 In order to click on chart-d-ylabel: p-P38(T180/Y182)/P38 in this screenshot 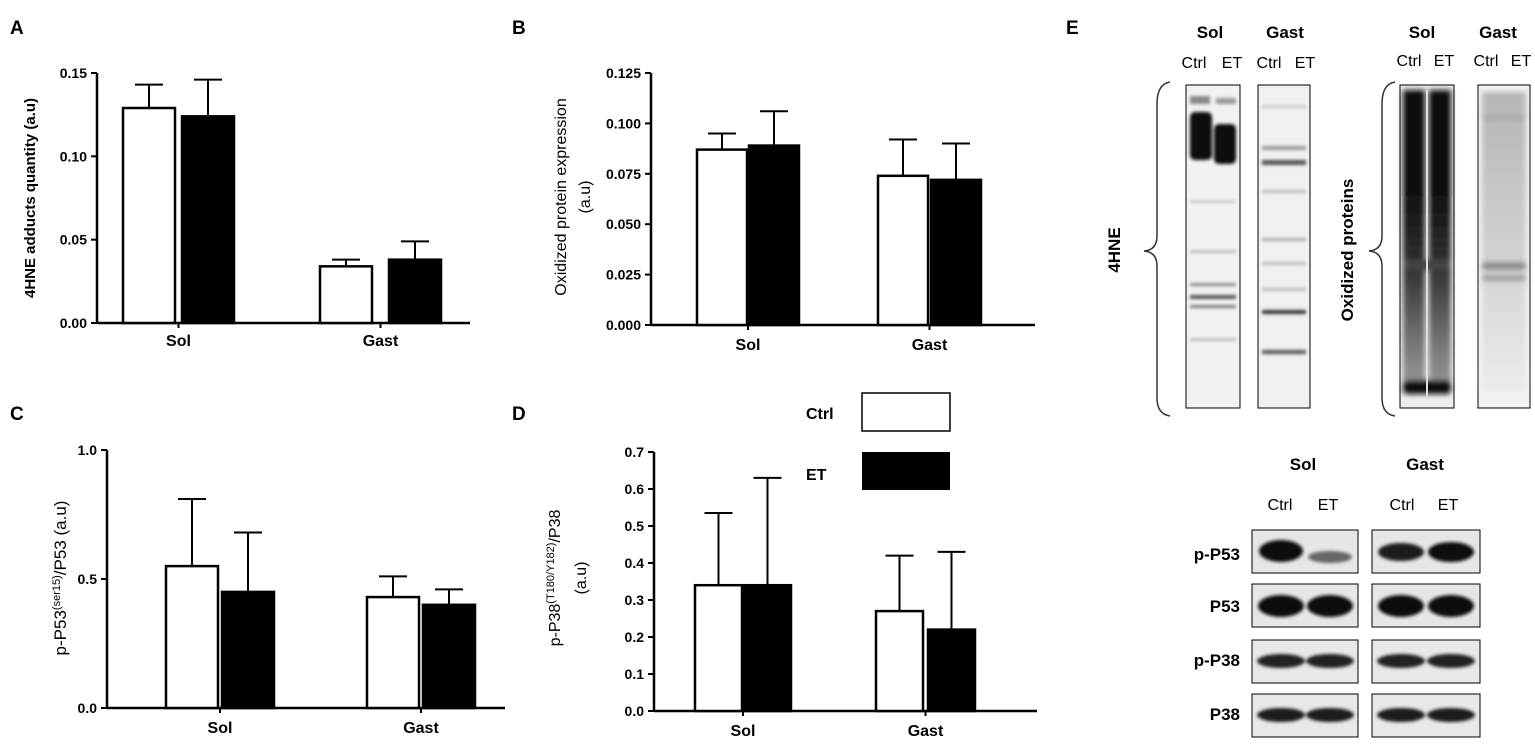, I will do `click(554, 578)`.